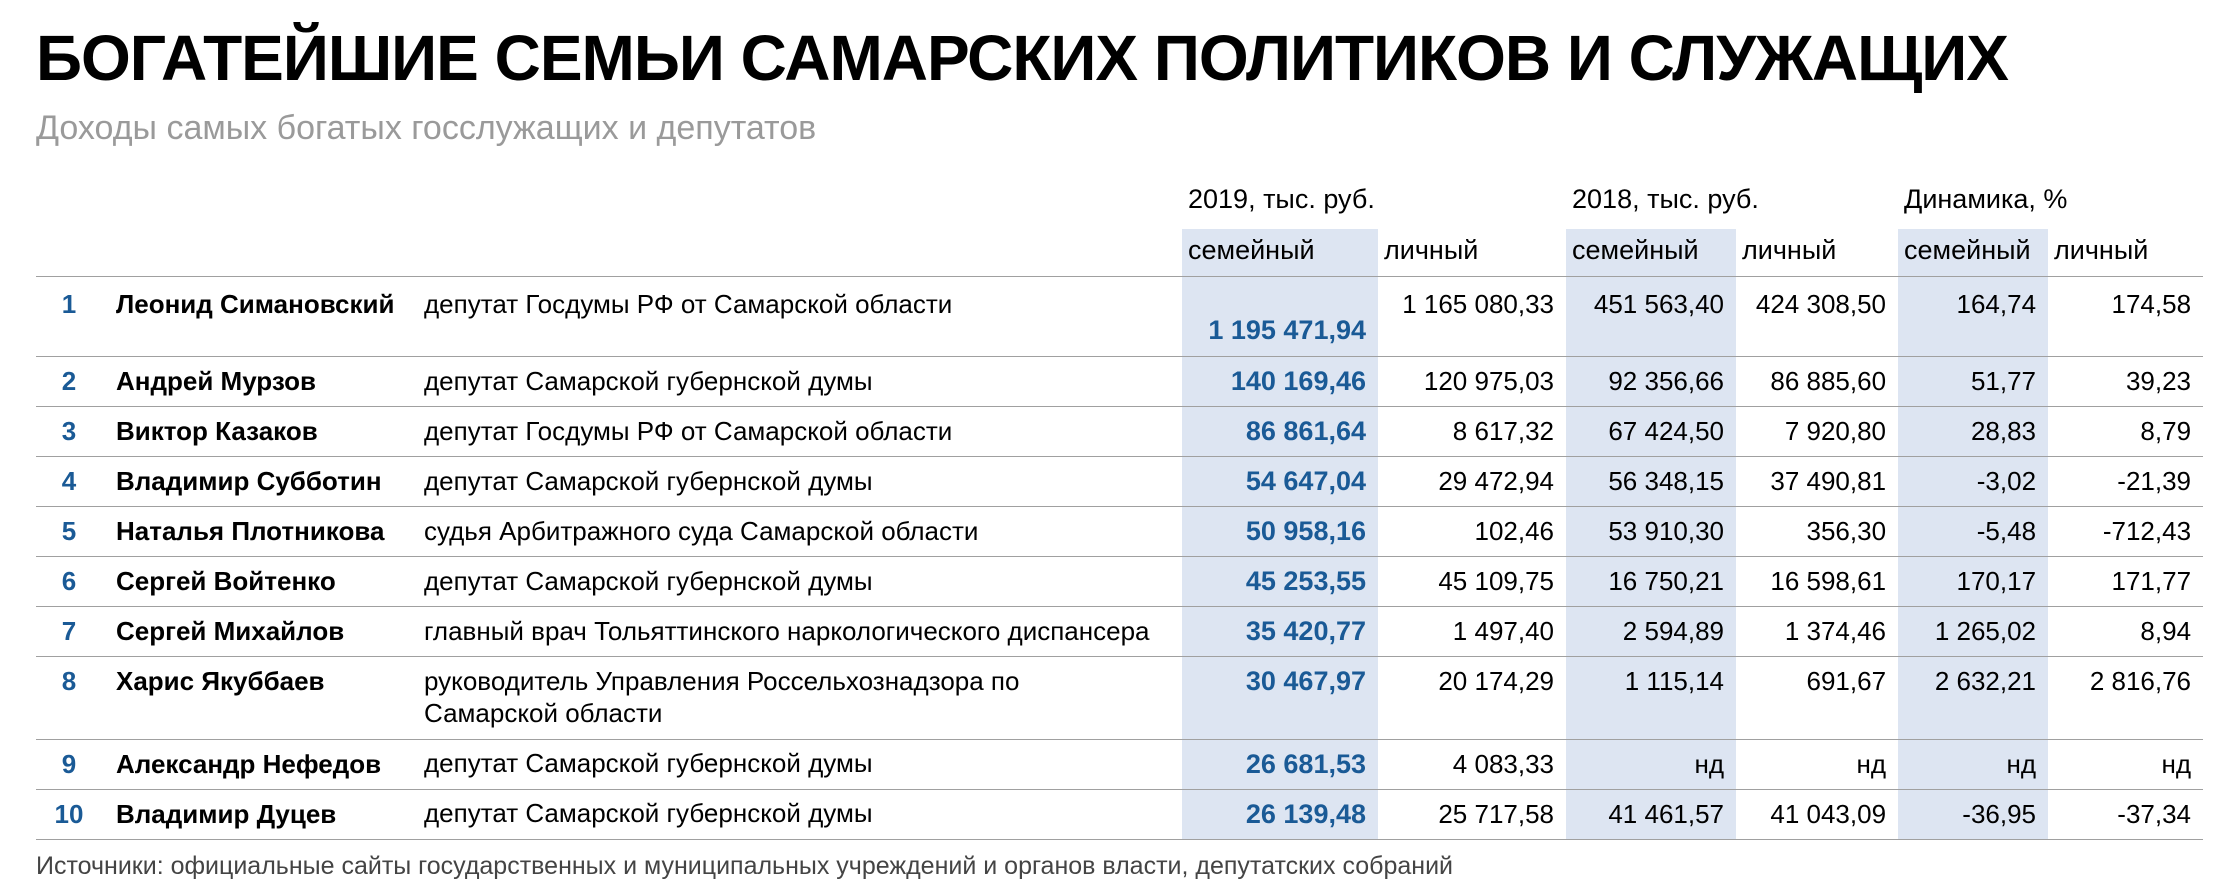 The image size is (2233, 893). Describe the element at coordinates (1973, 317) in the screenshot. I see `family-dynamics-cell: 164,74` at that location.